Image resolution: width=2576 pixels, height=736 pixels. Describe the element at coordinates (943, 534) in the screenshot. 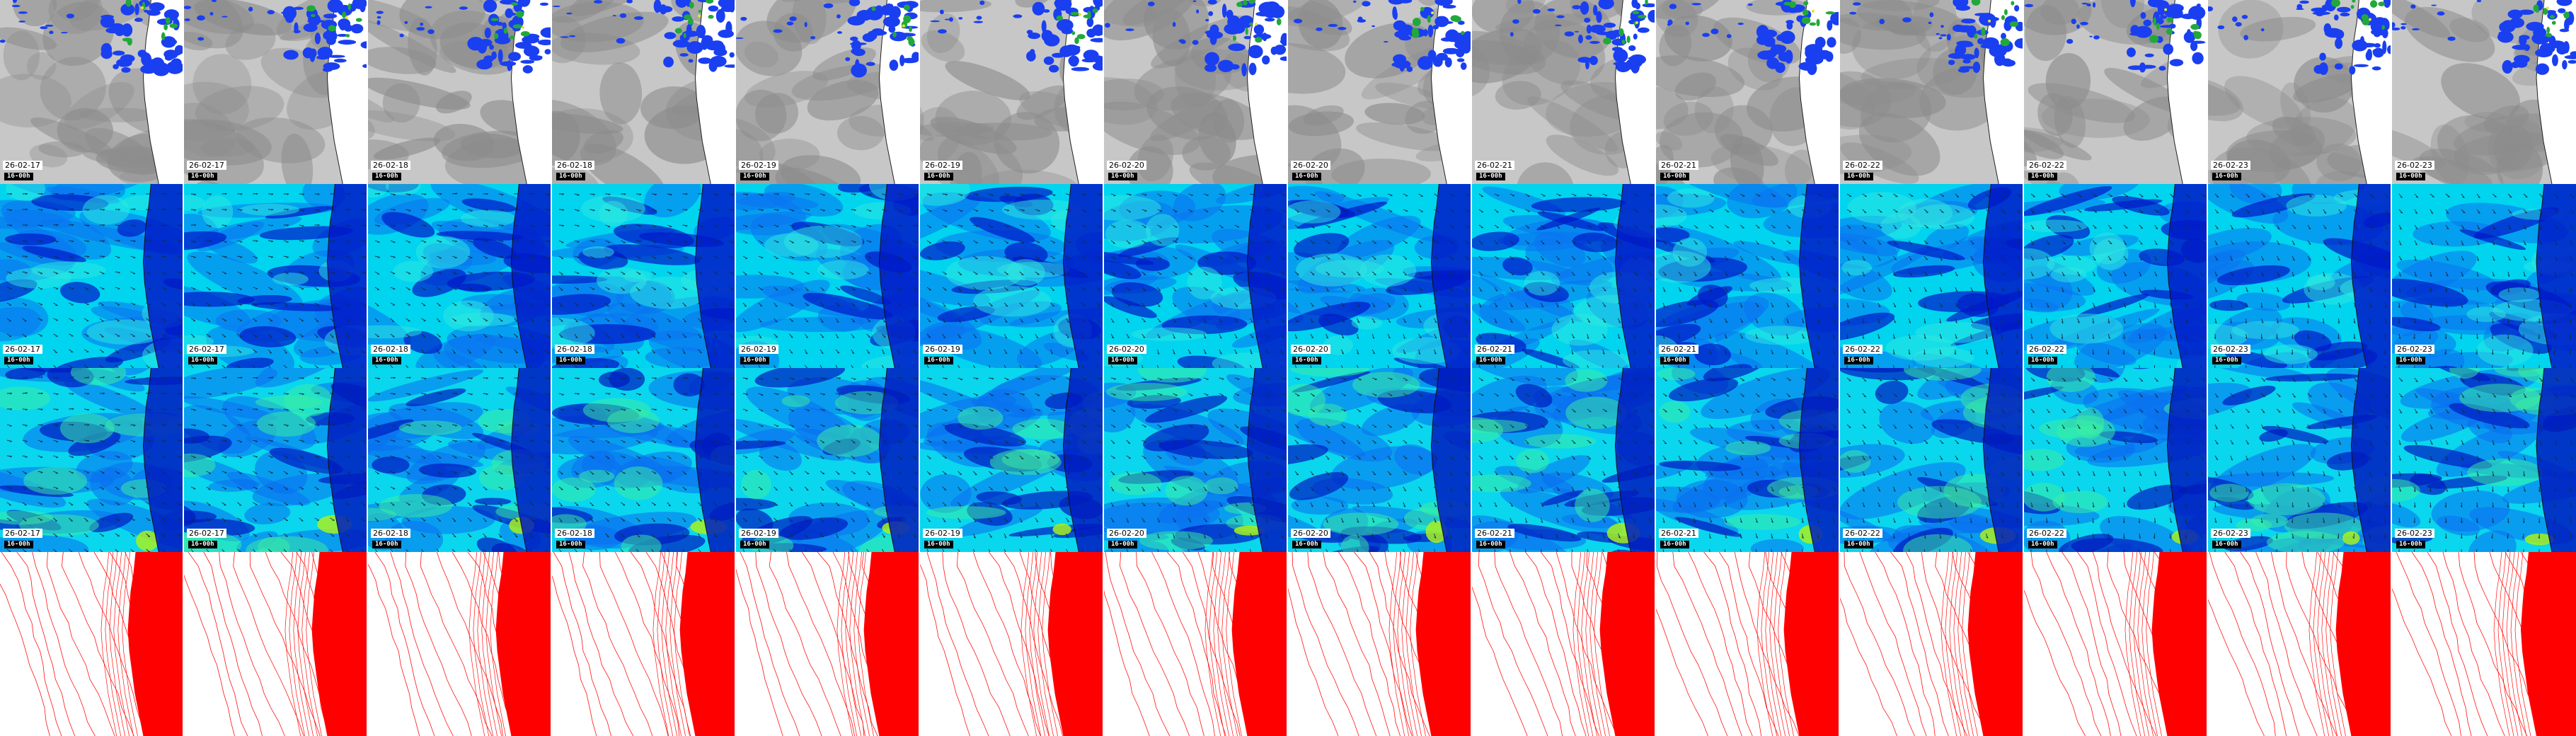

I see `date-label: 26-02-19` at that location.